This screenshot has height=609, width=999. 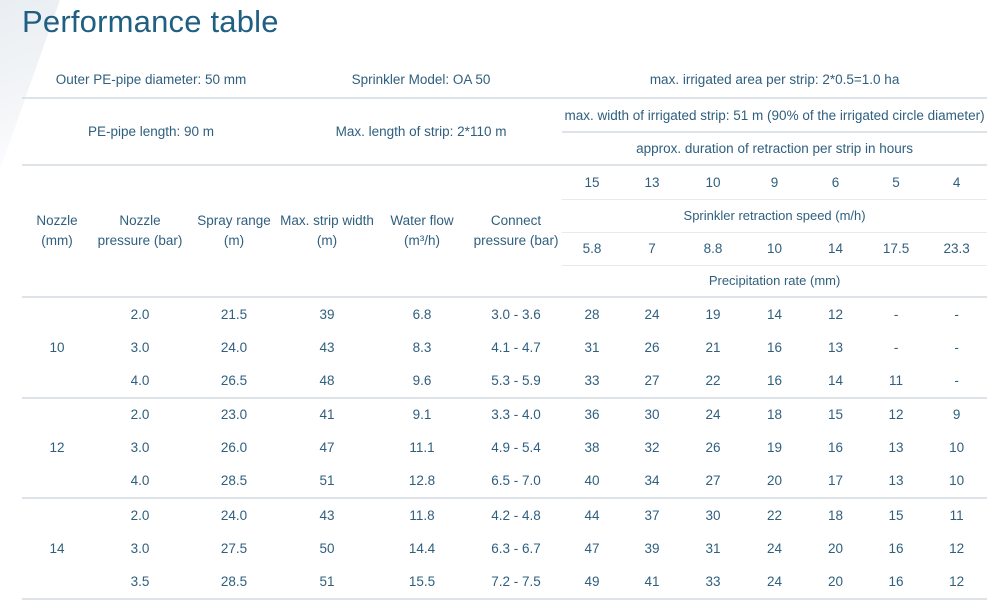 What do you see at coordinates (516, 231) in the screenshot?
I see `header-connect-pressure: Connect pressure (bar)` at bounding box center [516, 231].